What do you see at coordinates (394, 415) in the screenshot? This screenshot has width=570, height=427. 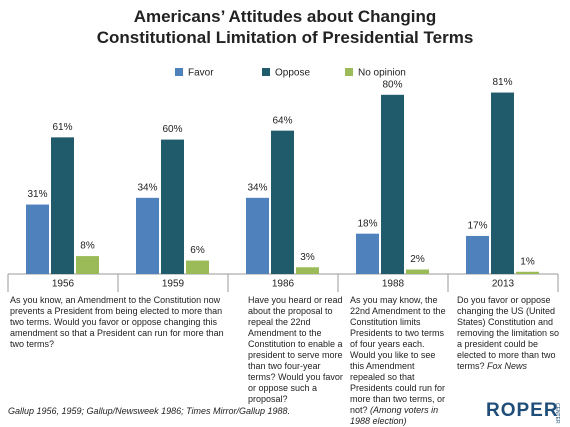 I see `question-note: (Among voters in 1988 election)` at bounding box center [394, 415].